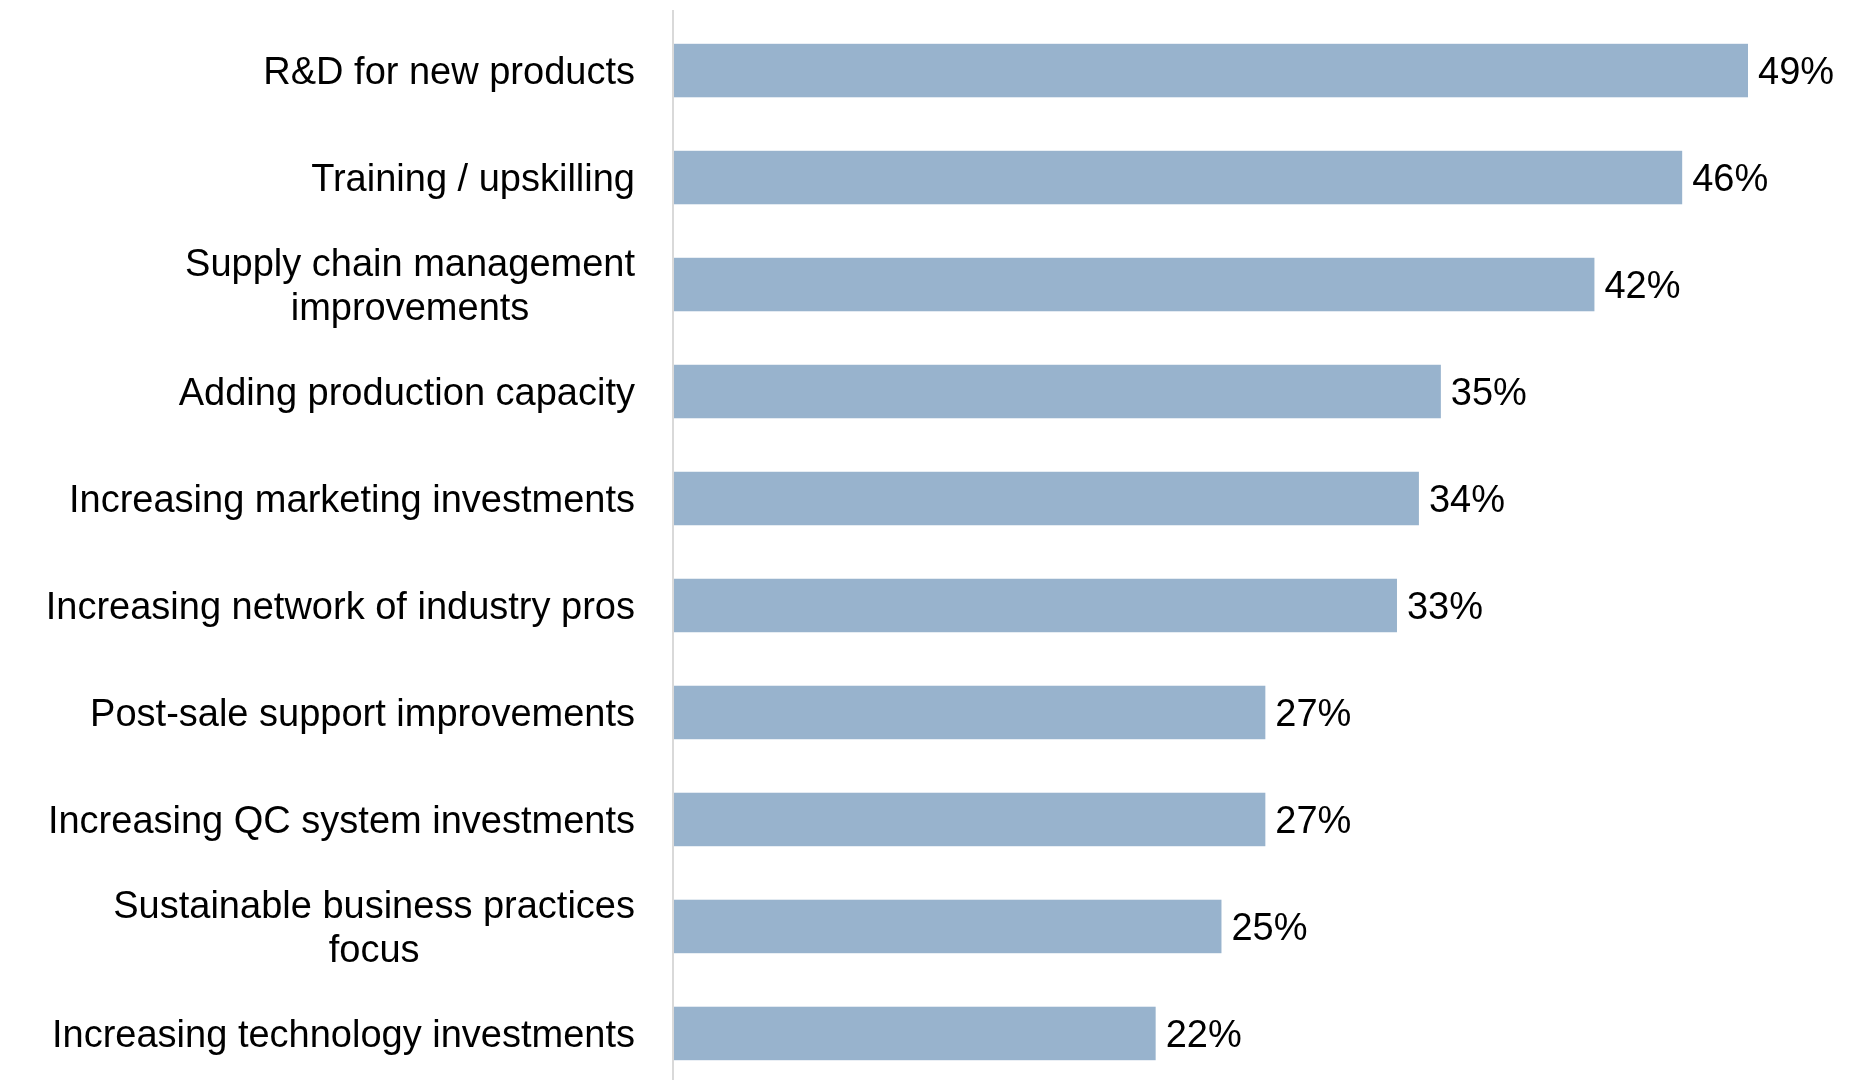 This screenshot has width=1850, height=1080. I want to click on y-tick-label: Increasing network of industry pros, so click(340, 605).